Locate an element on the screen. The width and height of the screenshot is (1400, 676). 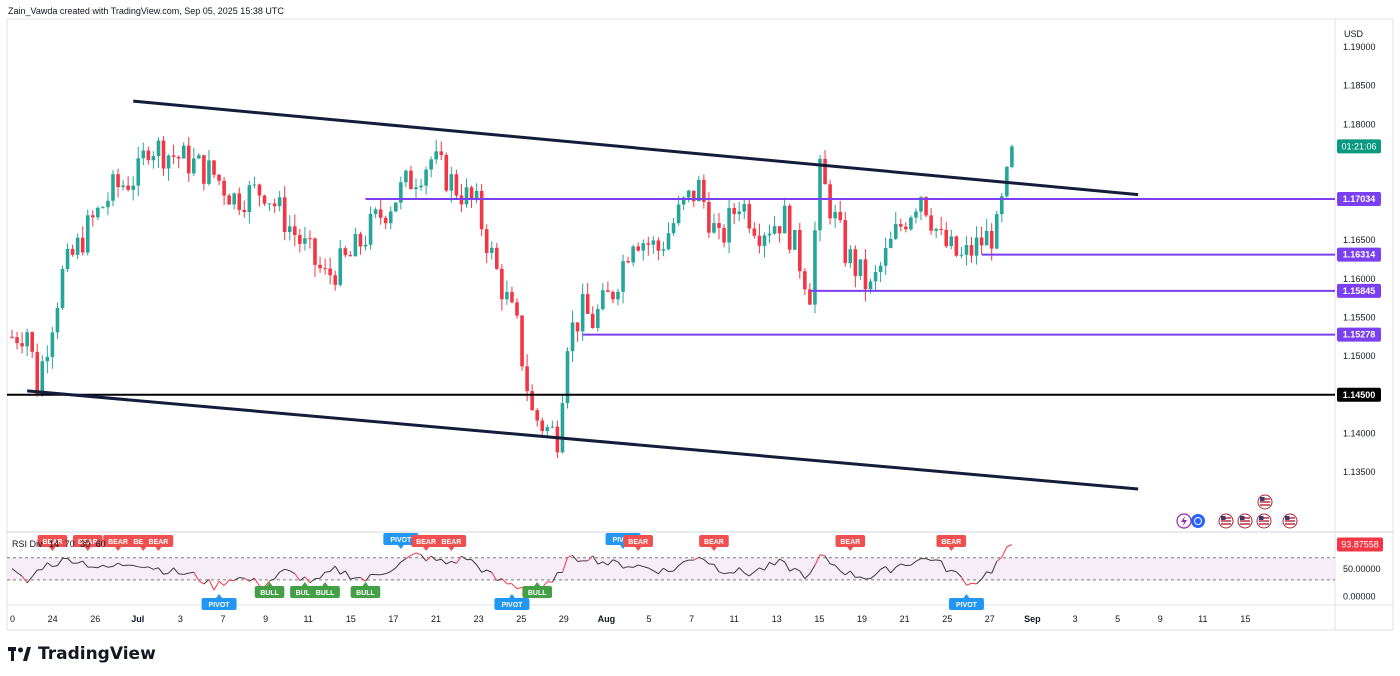
time-tick-label: 23 is located at coordinates (479, 619).